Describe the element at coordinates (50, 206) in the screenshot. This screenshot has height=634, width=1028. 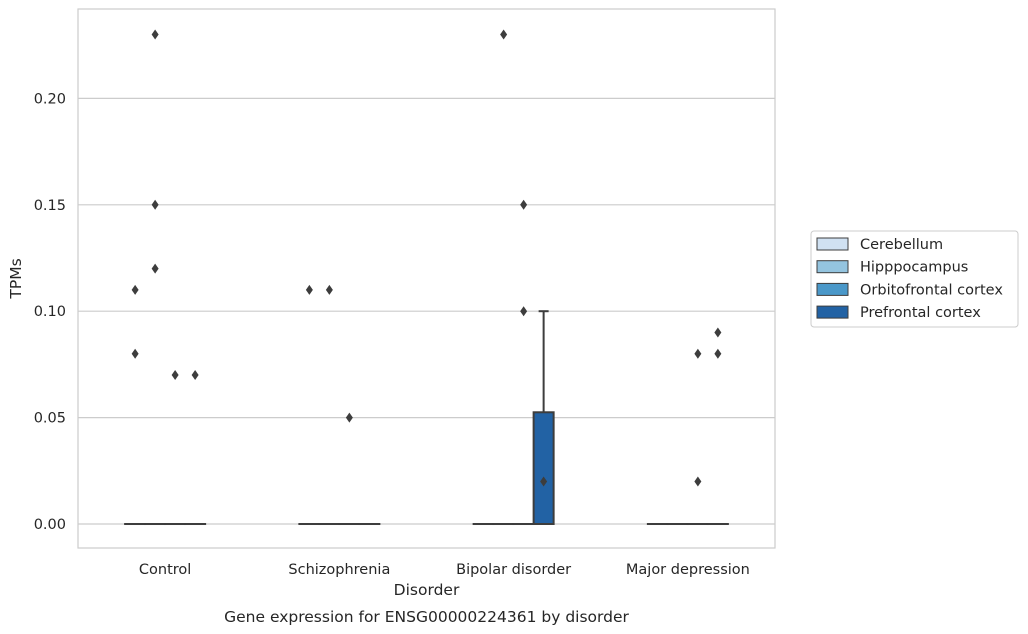
I see `y-tick-label: 0.15` at that location.